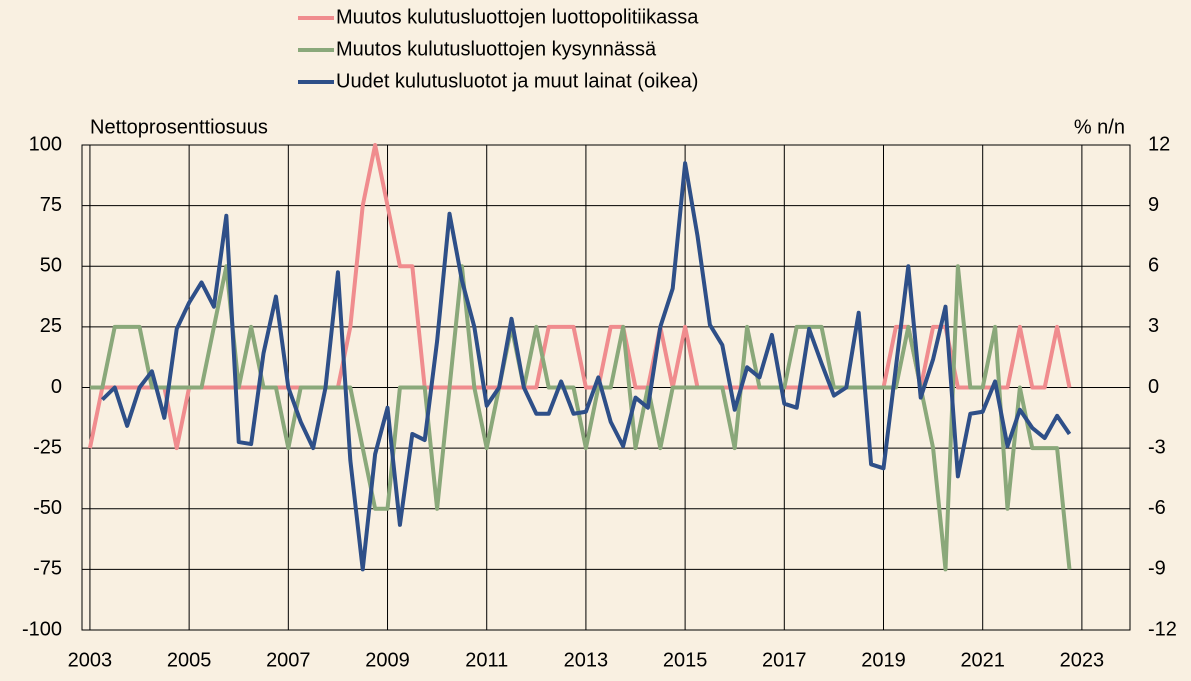 The width and height of the screenshot is (1191, 681). What do you see at coordinates (1157, 569) in the screenshot?
I see `y2-tick-label: -9` at bounding box center [1157, 569].